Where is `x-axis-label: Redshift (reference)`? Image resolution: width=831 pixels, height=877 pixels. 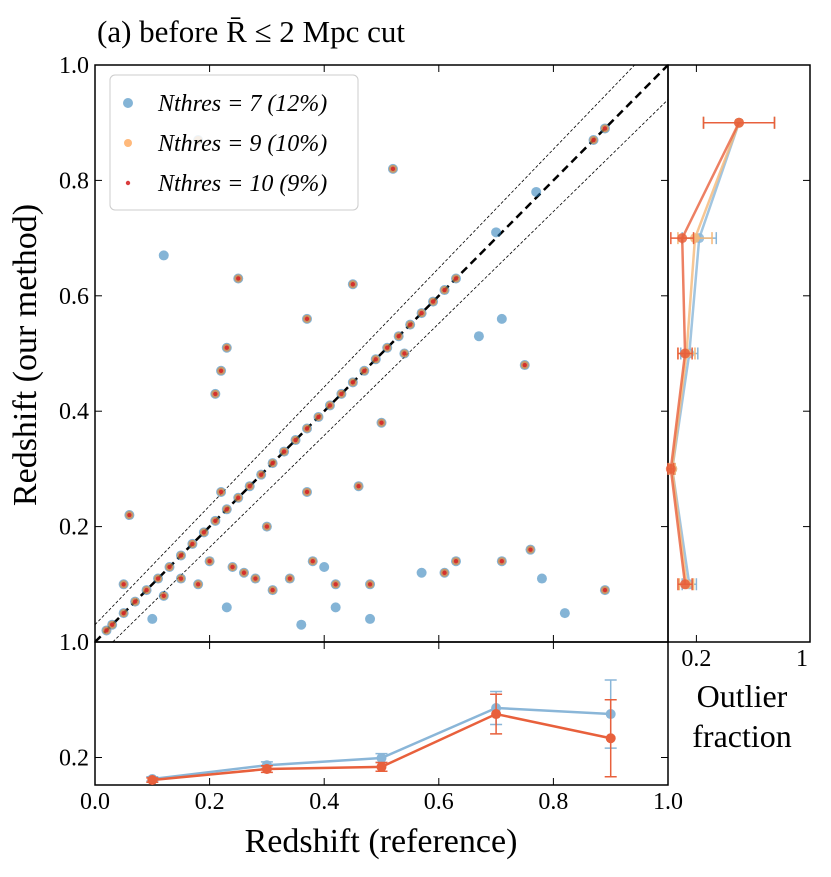
x-axis-label: Redshift (reference) is located at coordinates (381, 841).